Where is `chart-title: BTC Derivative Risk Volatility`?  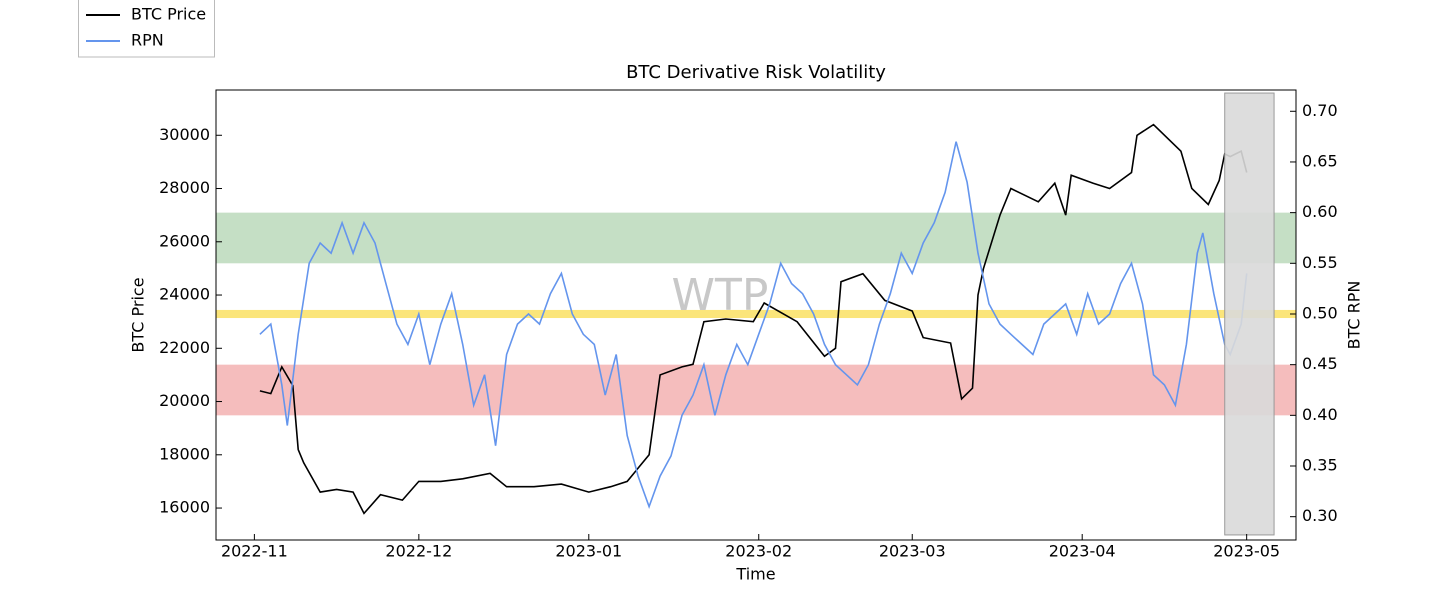
chart-title: BTC Derivative Risk Volatility is located at coordinates (756, 72).